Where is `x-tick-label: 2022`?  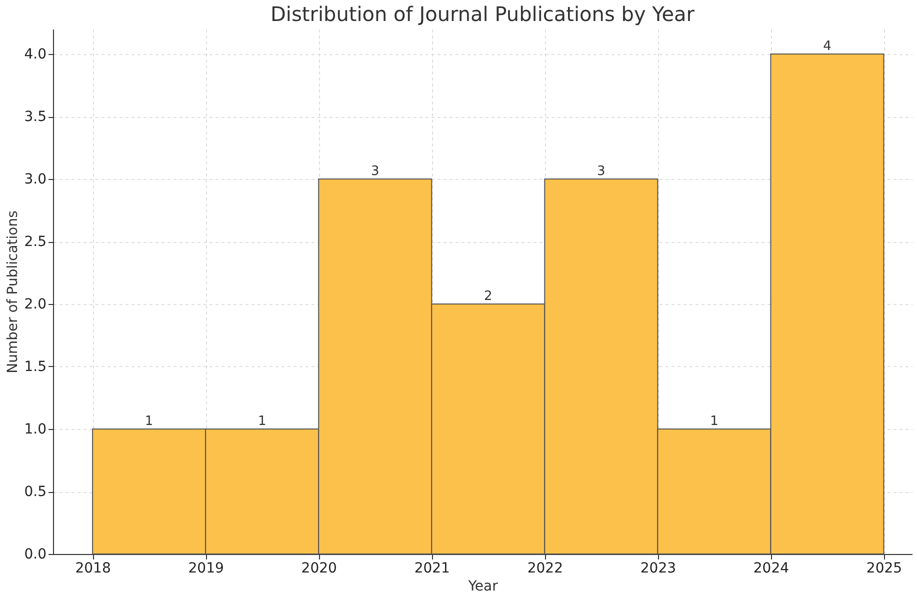 x-tick-label: 2022 is located at coordinates (545, 568).